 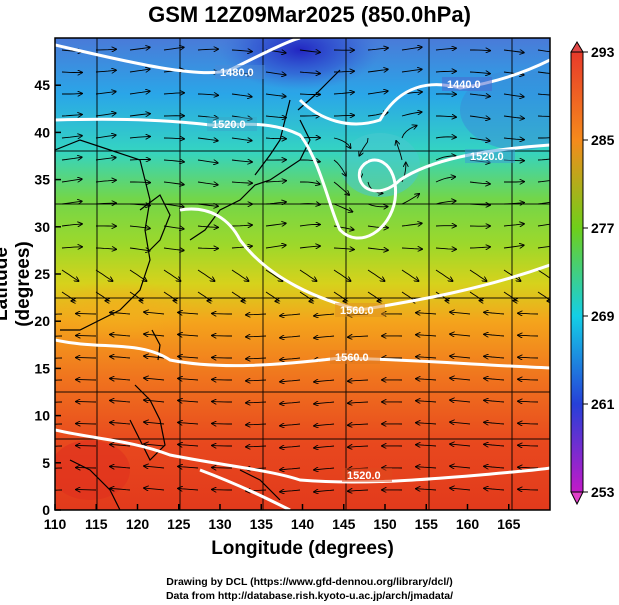 I want to click on contour-label-1440: 1440.0, so click(x=464, y=85).